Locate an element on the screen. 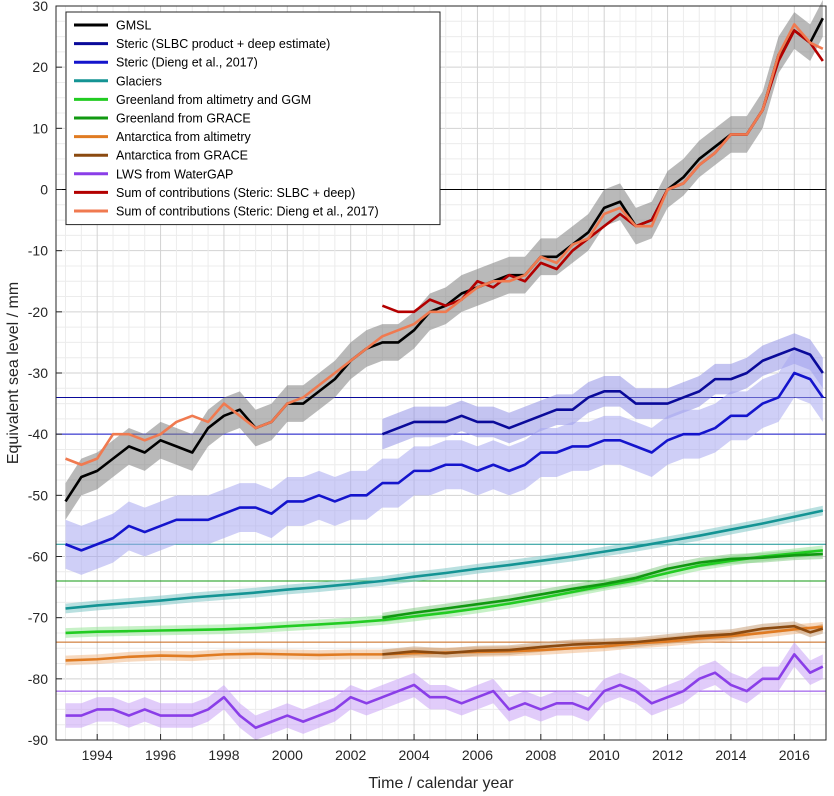  series-line-lws-from-watergap is located at coordinates (444, 691).